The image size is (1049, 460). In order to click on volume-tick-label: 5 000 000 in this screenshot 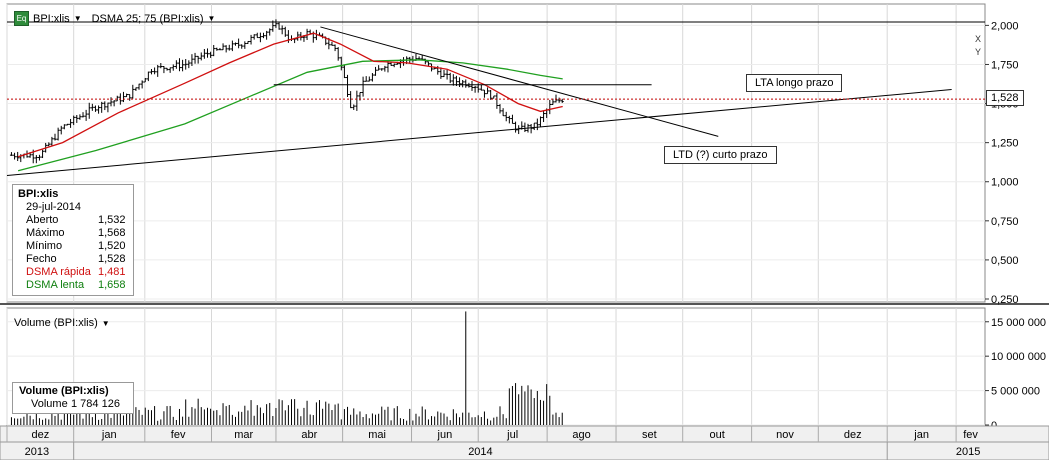, I will do `click(1015, 392)`.